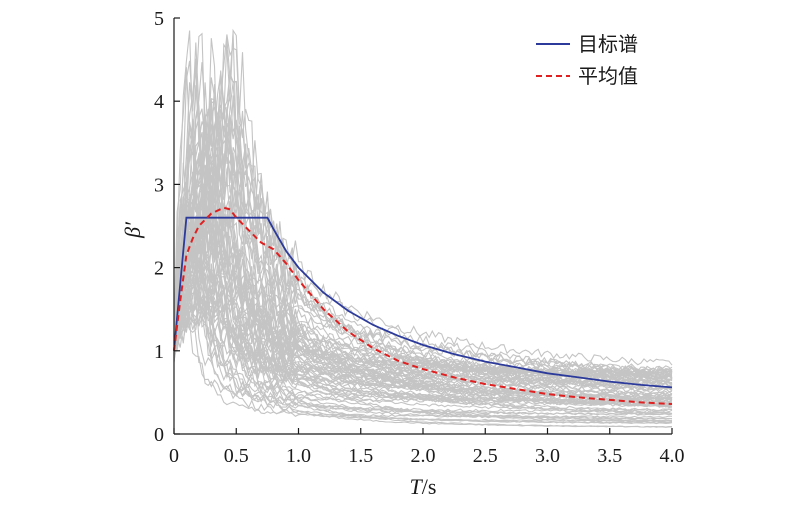 The width and height of the screenshot is (800, 508). Describe the element at coordinates (159, 269) in the screenshot. I see `y-tick-label: 2` at that location.